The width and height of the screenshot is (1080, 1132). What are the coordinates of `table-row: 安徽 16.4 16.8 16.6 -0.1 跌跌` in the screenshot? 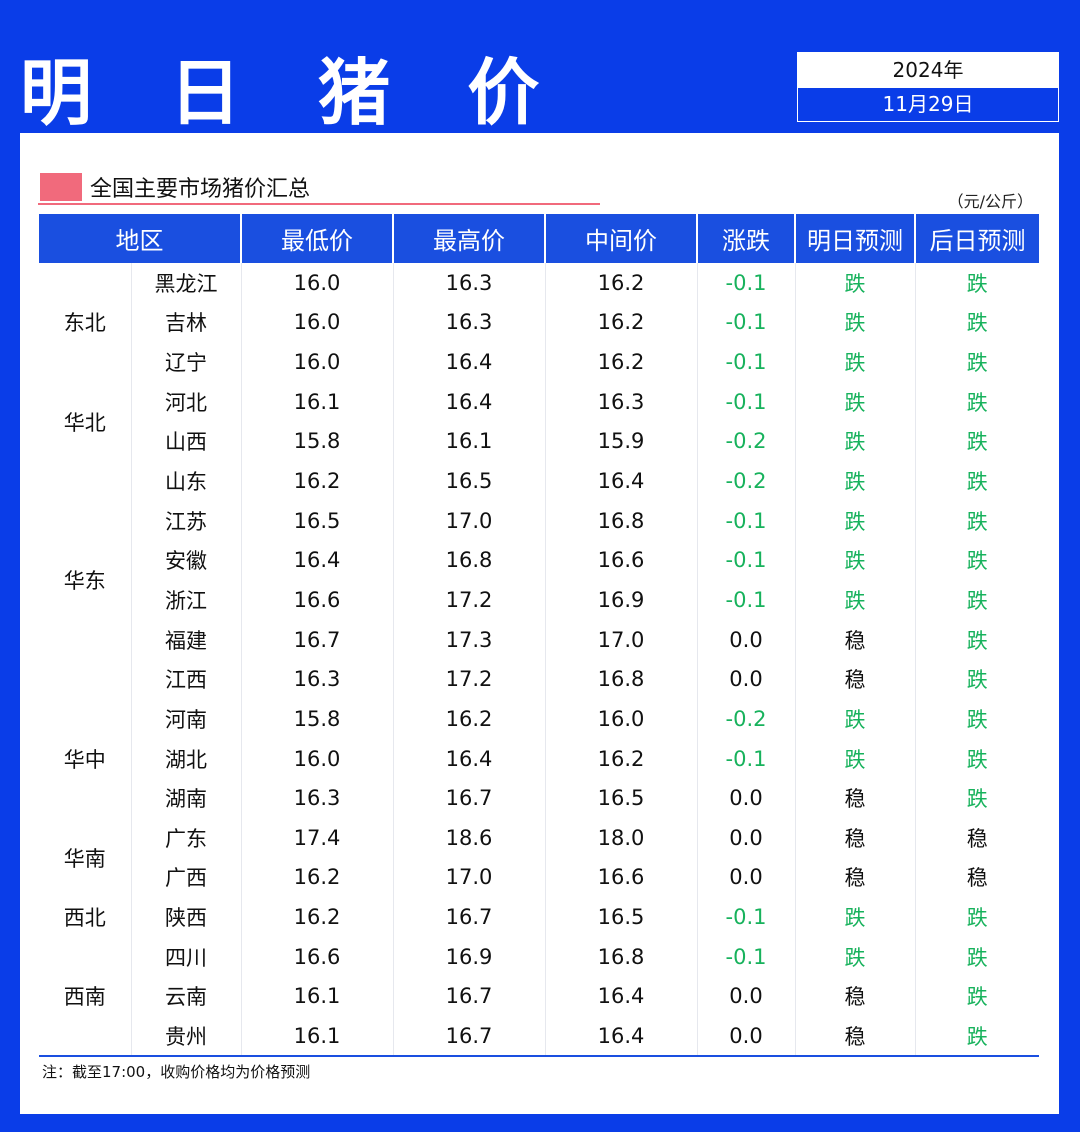 It's located at (539, 560).